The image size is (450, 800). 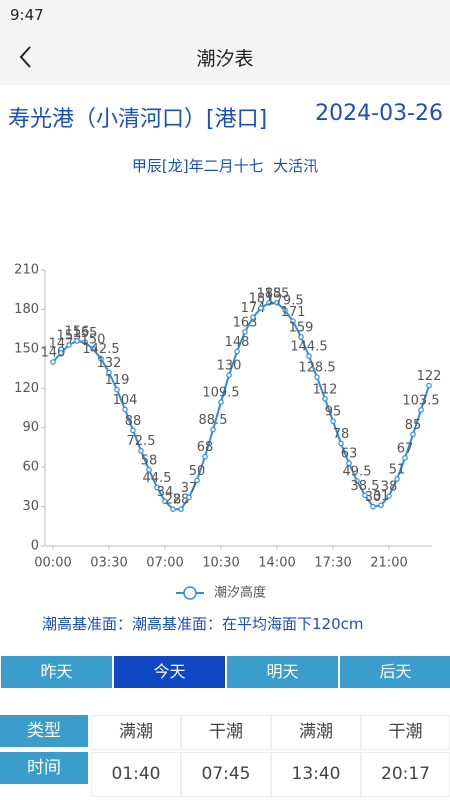 What do you see at coordinates (413, 425) in the screenshot?
I see `value-label: 85` at bounding box center [413, 425].